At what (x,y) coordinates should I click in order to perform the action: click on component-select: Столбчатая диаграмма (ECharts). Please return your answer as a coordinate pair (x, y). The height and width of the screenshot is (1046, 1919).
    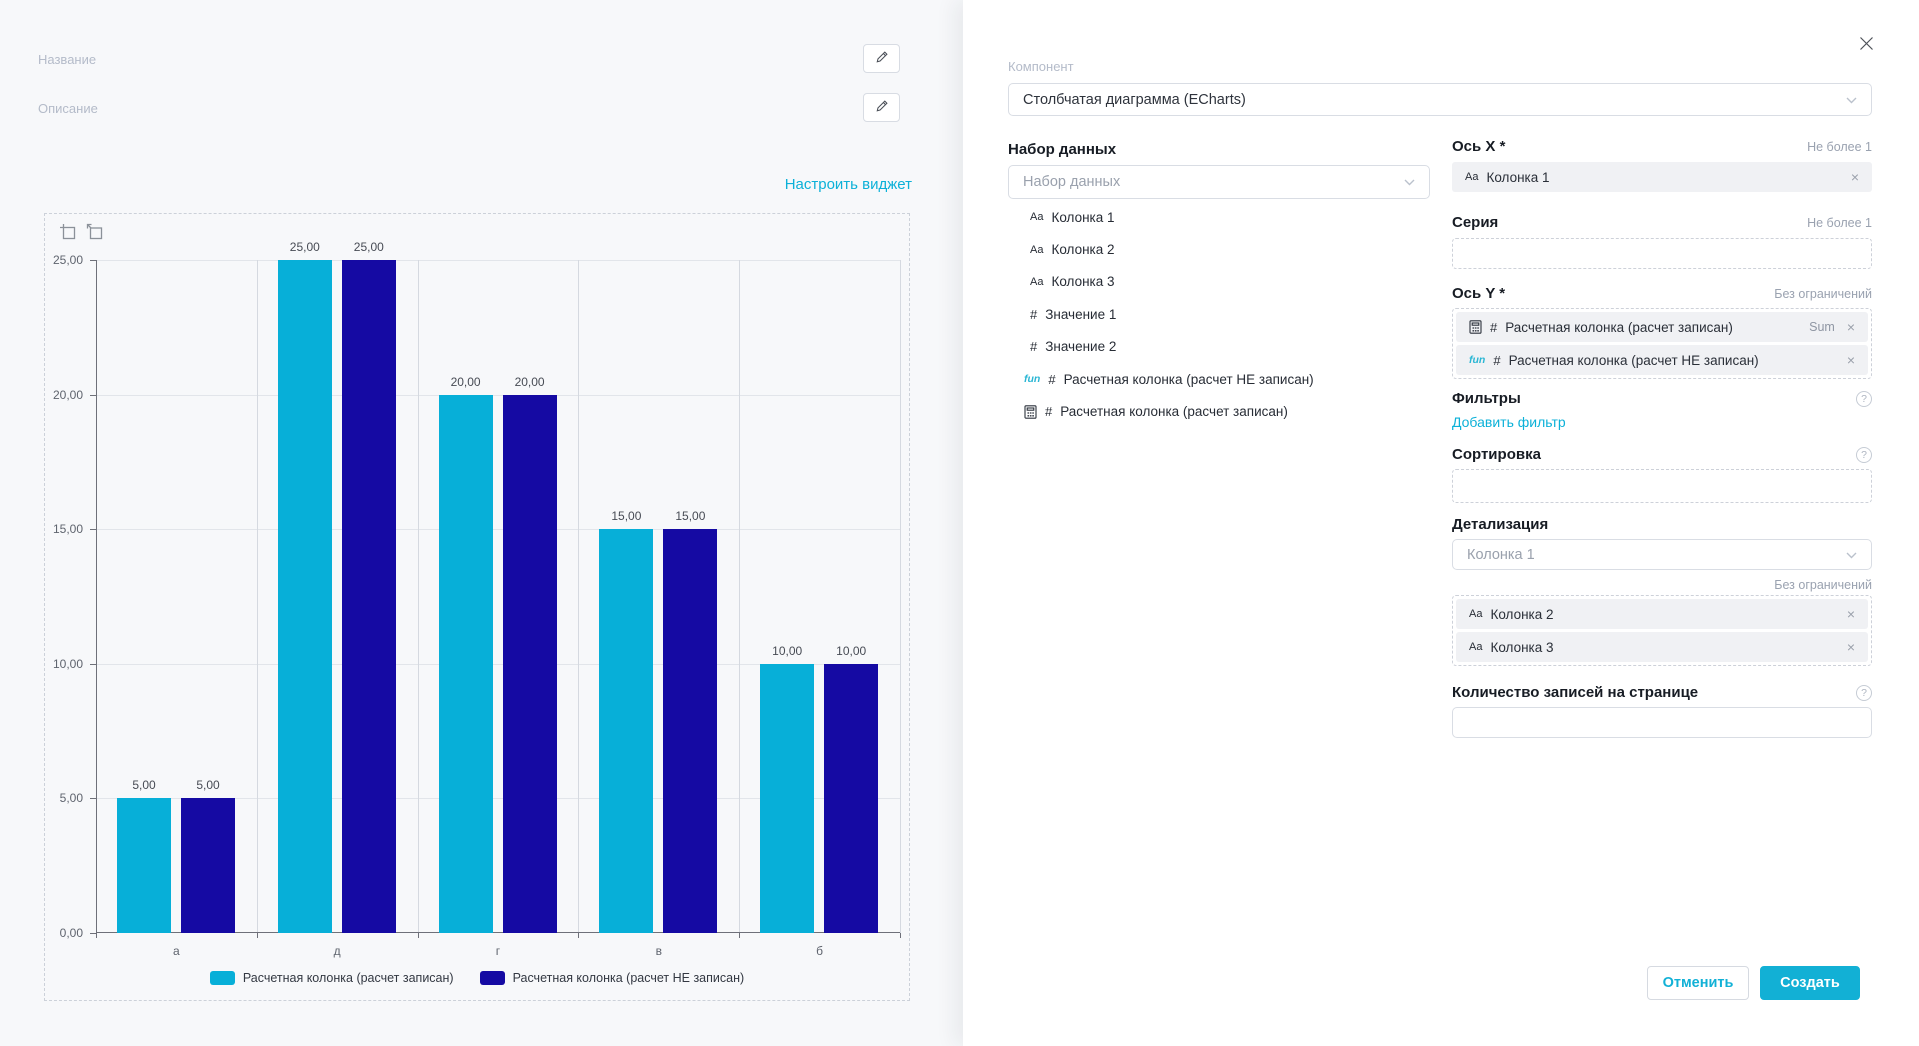
    Looking at the image, I should click on (1440, 99).